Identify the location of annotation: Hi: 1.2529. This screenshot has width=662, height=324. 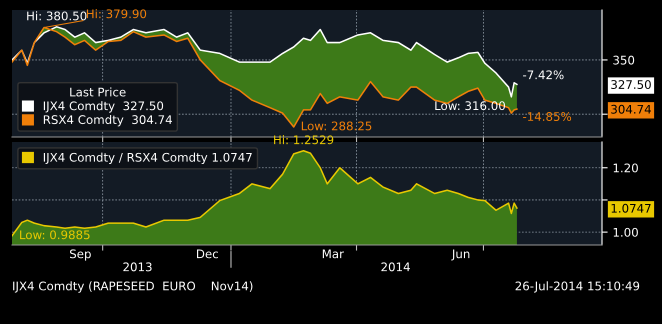
(304, 139).